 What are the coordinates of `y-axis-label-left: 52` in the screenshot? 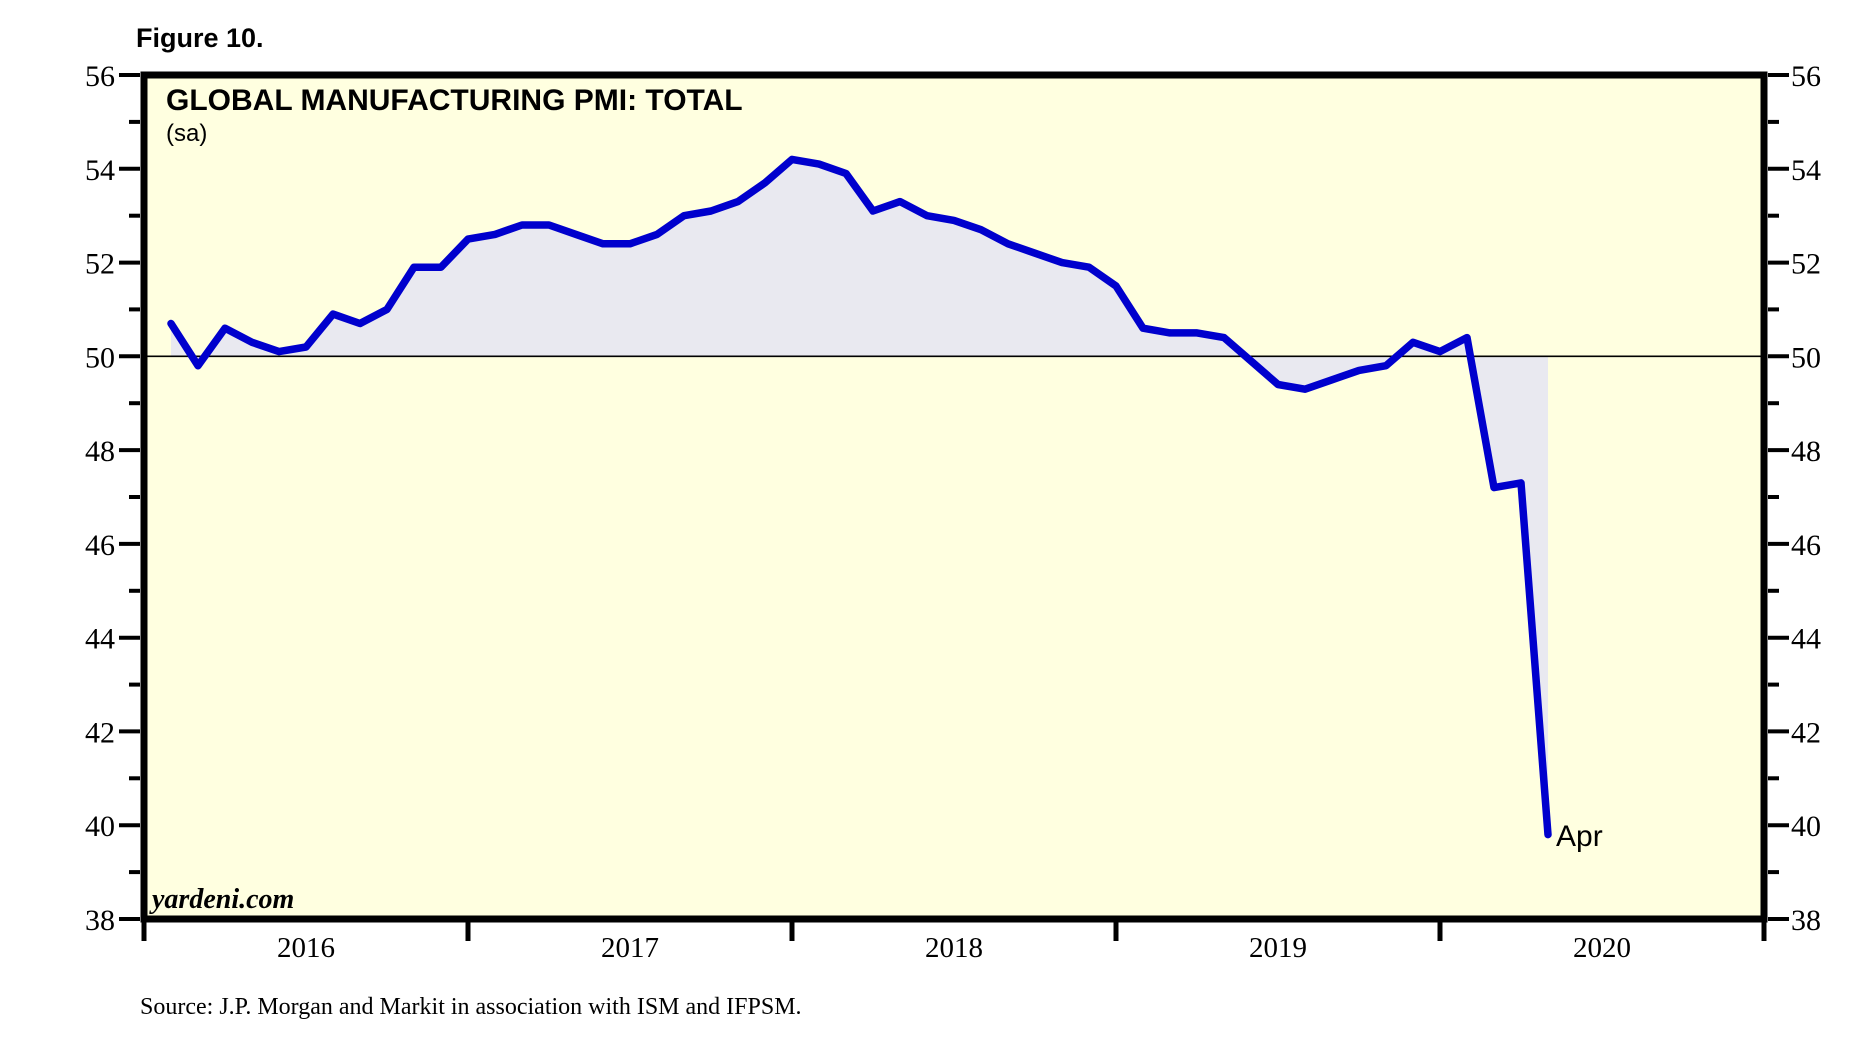 It's located at (100, 264).